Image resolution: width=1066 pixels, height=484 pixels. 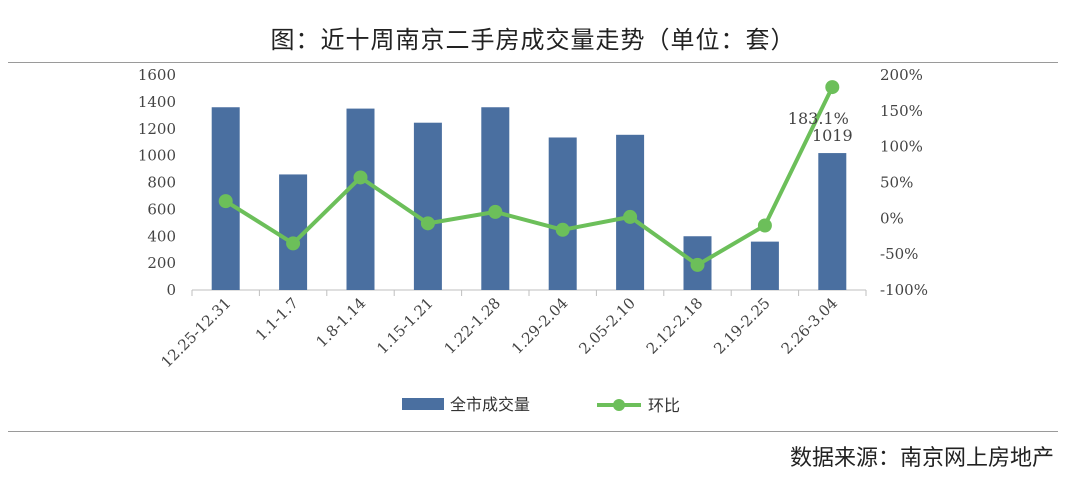 I want to click on legend-bar-label: 全市成交量, so click(x=490, y=404).